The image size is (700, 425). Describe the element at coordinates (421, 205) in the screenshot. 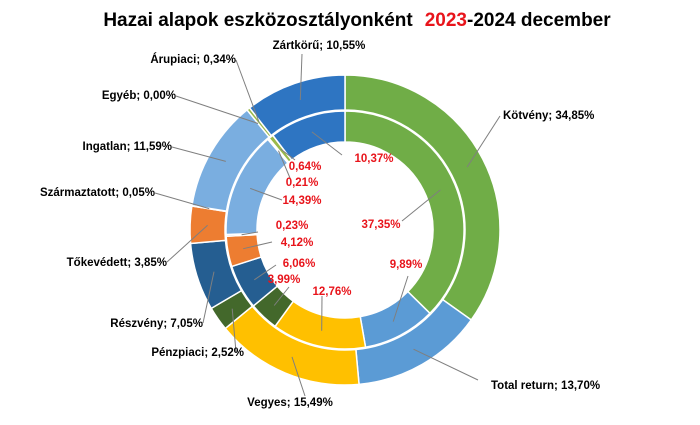

I see `inner-leader-kotveny` at that location.